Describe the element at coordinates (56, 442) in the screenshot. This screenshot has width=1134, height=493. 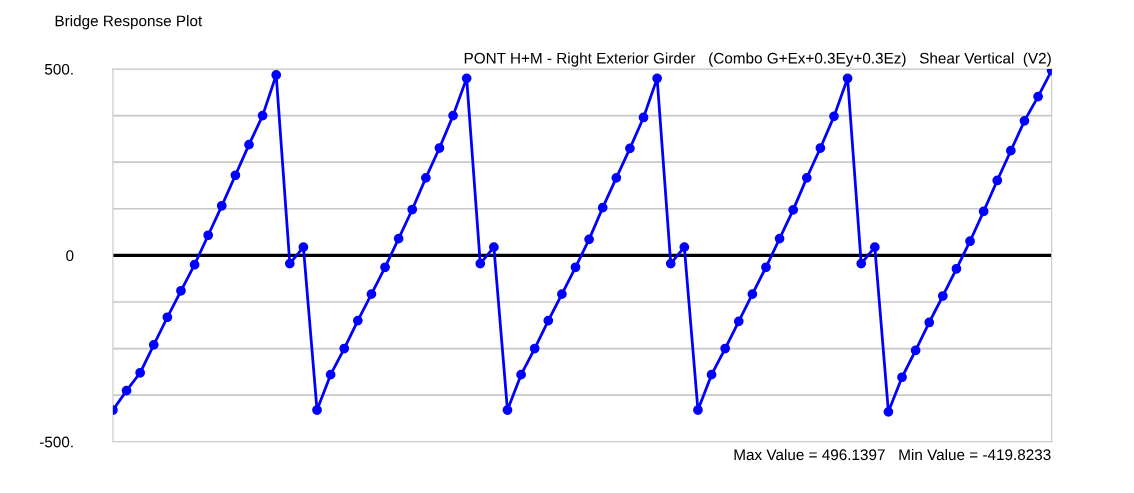
I see `y-tick-label: -500.` at that location.